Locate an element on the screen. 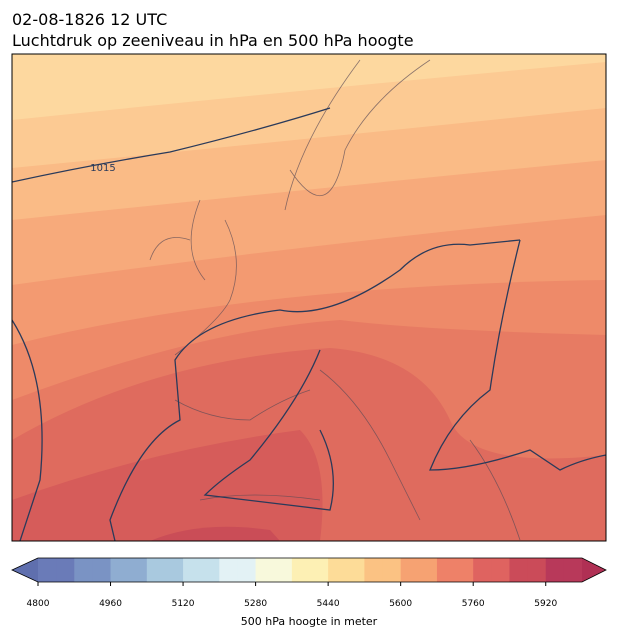 Image resolution: width=618 pixels, height=639 pixels. colorbar-outline is located at coordinates (309, 570).